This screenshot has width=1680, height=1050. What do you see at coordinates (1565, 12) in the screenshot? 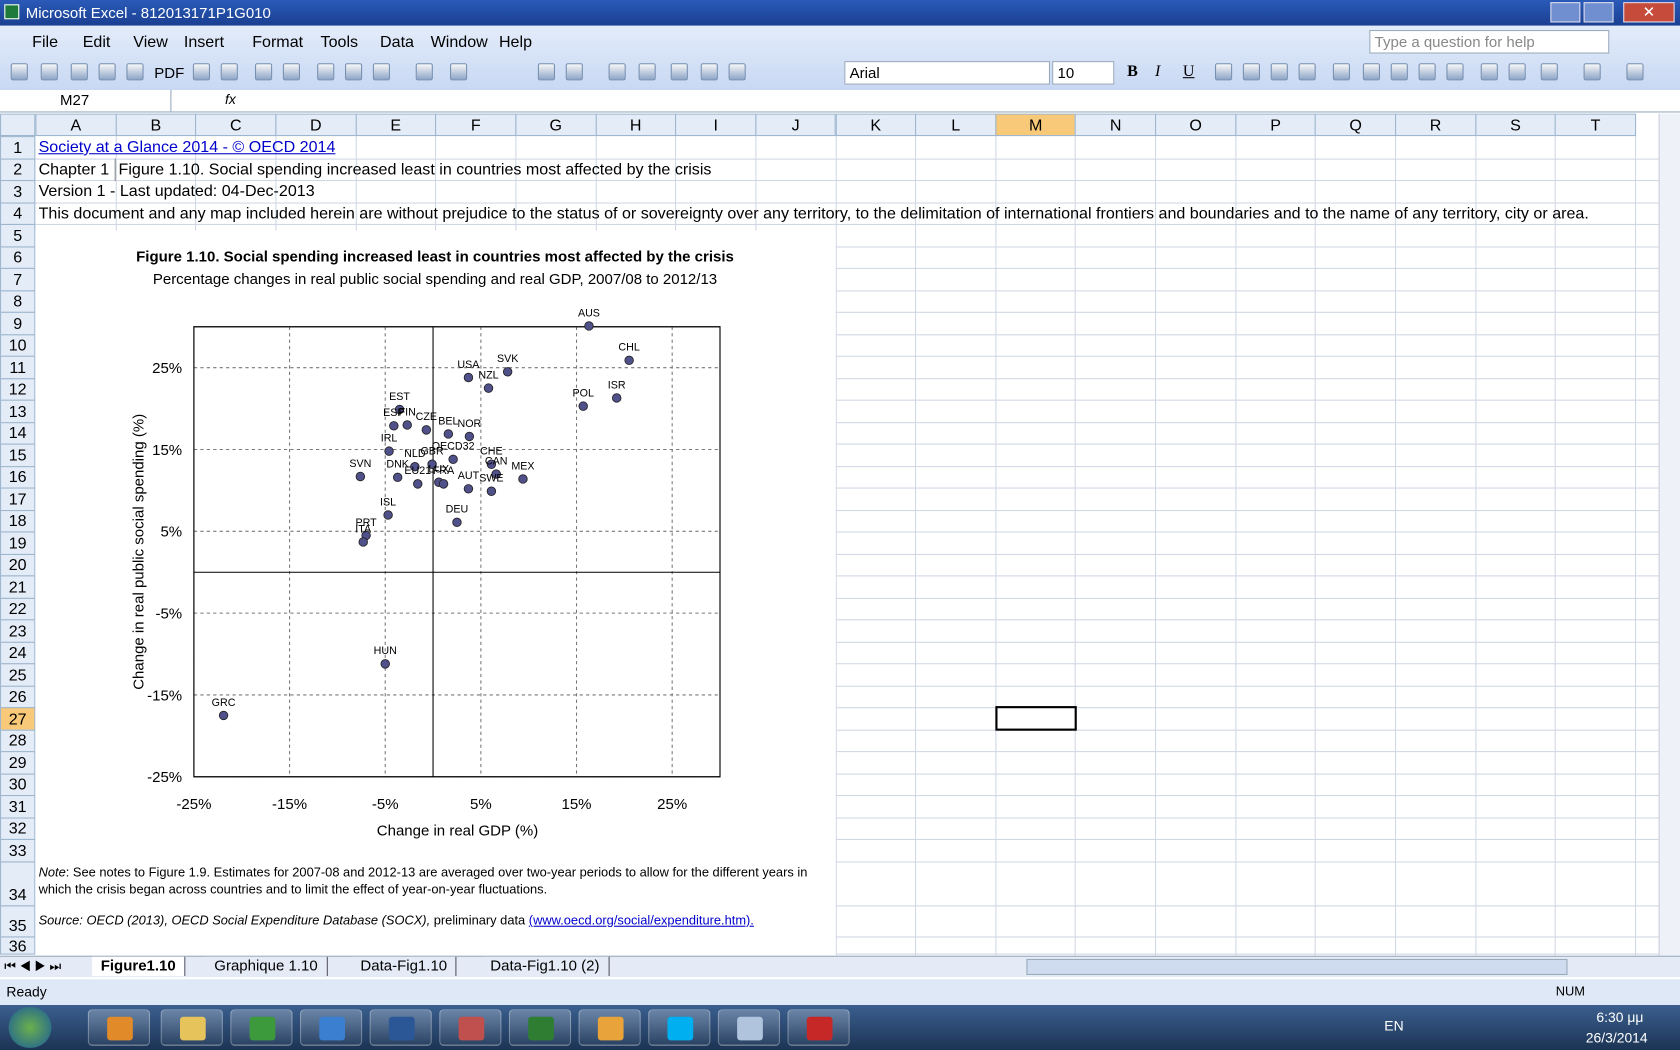
I see `minimize` at bounding box center [1565, 12].